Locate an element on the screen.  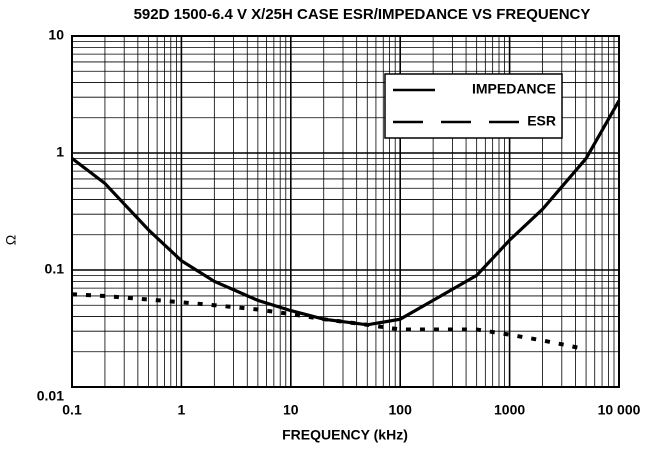
x-tick-label: 100 is located at coordinates (401, 410).